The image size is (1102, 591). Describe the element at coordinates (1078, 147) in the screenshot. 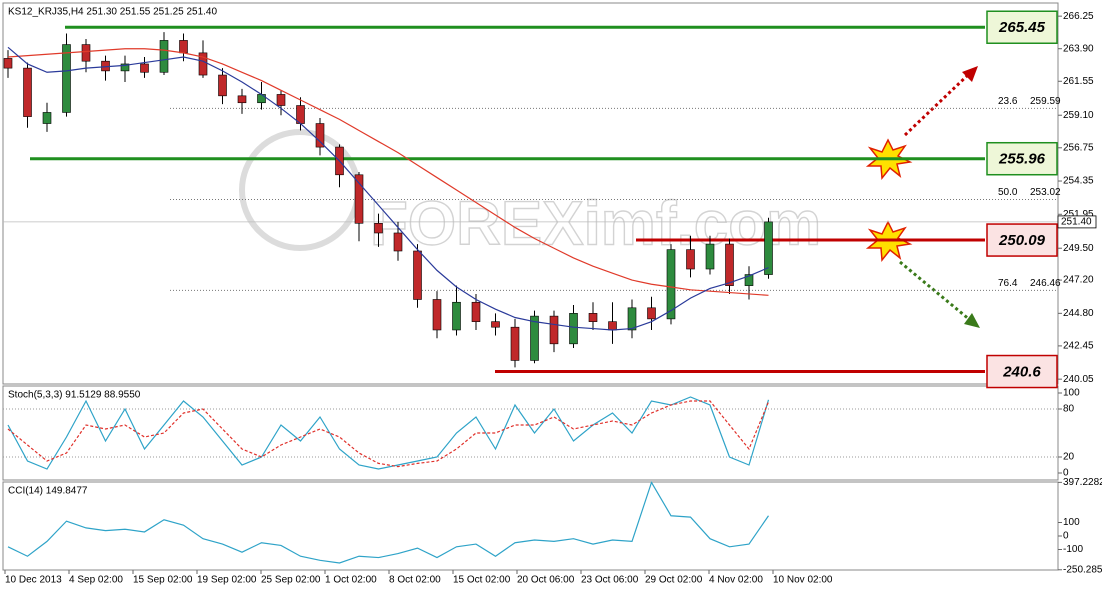

I see `y-tick-label: 256.75` at that location.